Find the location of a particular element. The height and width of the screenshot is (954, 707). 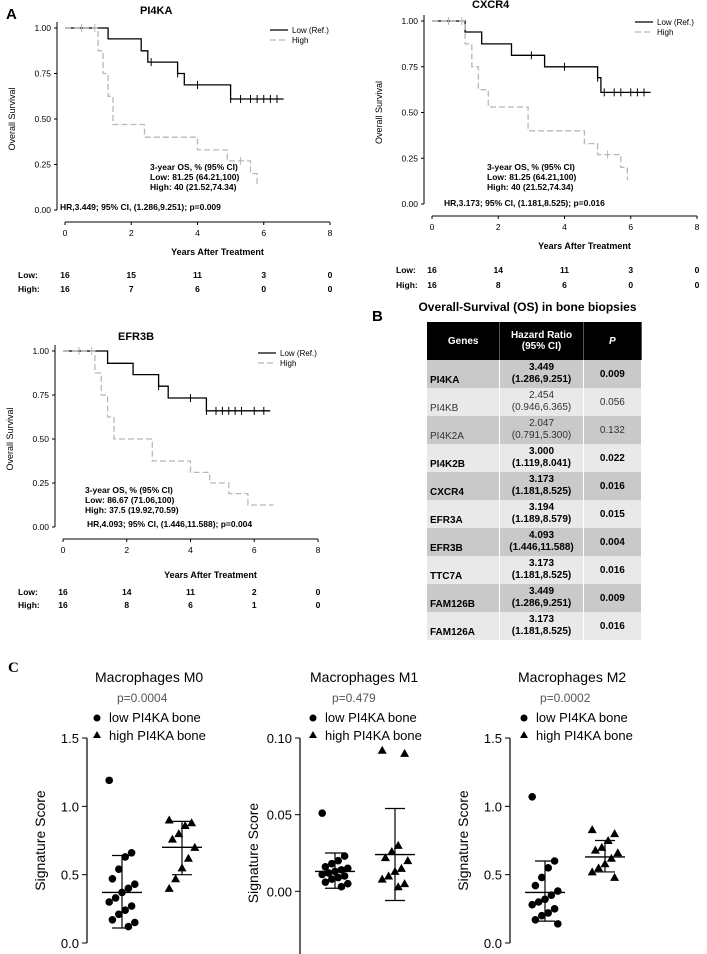

col-header-p: P is located at coordinates (613, 341).